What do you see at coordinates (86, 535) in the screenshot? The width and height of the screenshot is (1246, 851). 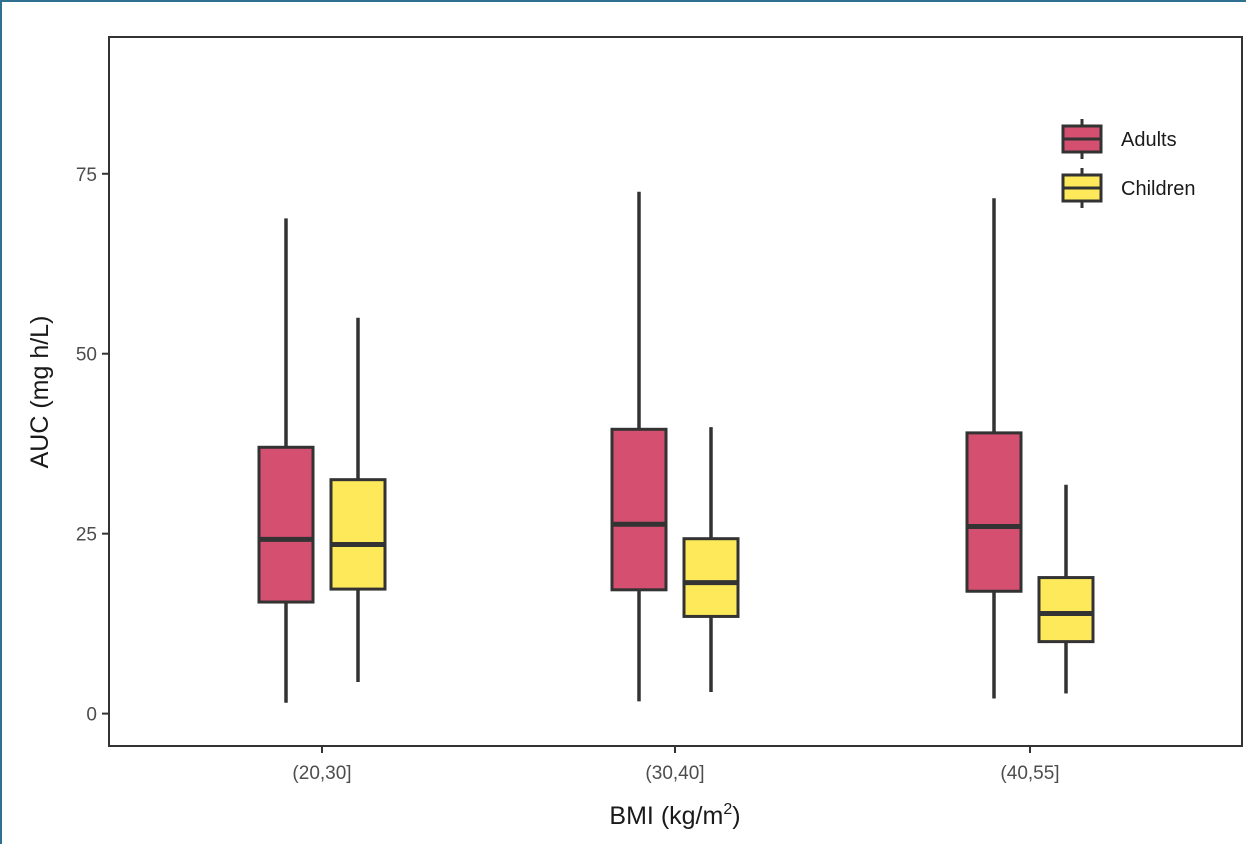 I see `y-tick-label-1: 25` at bounding box center [86, 535].